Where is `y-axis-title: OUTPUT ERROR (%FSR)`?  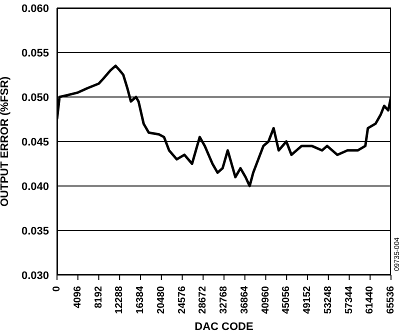 y-axis-title: OUTPUT ERROR (%FSR) is located at coordinates (5, 141).